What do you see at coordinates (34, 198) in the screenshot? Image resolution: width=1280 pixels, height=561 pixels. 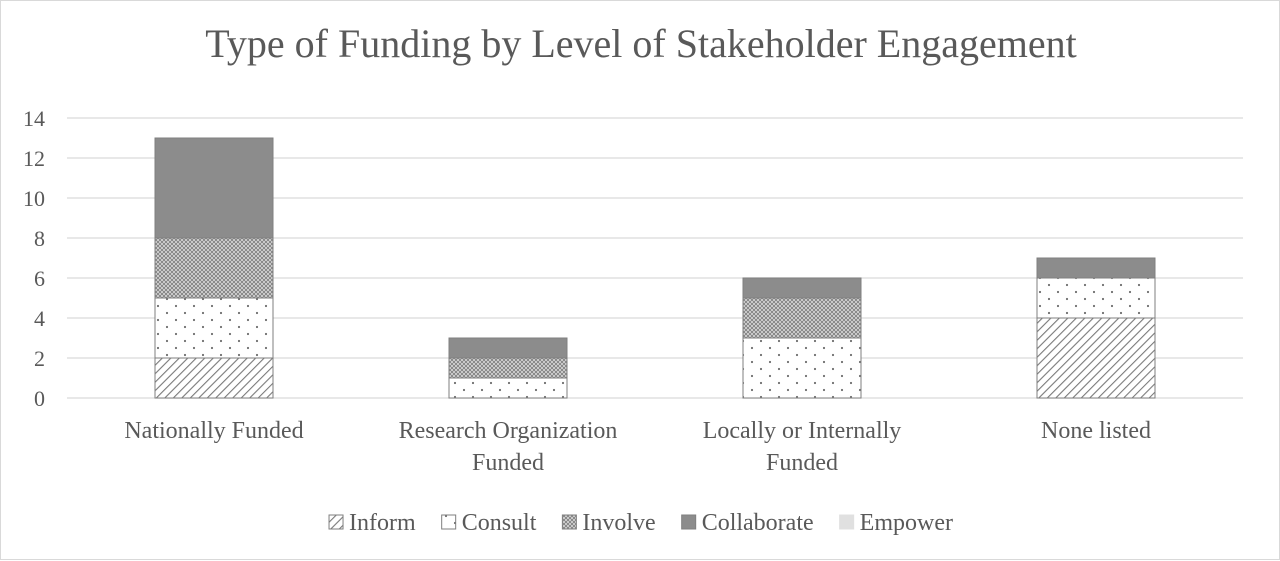 I see `y-tick-label: 10` at bounding box center [34, 198].